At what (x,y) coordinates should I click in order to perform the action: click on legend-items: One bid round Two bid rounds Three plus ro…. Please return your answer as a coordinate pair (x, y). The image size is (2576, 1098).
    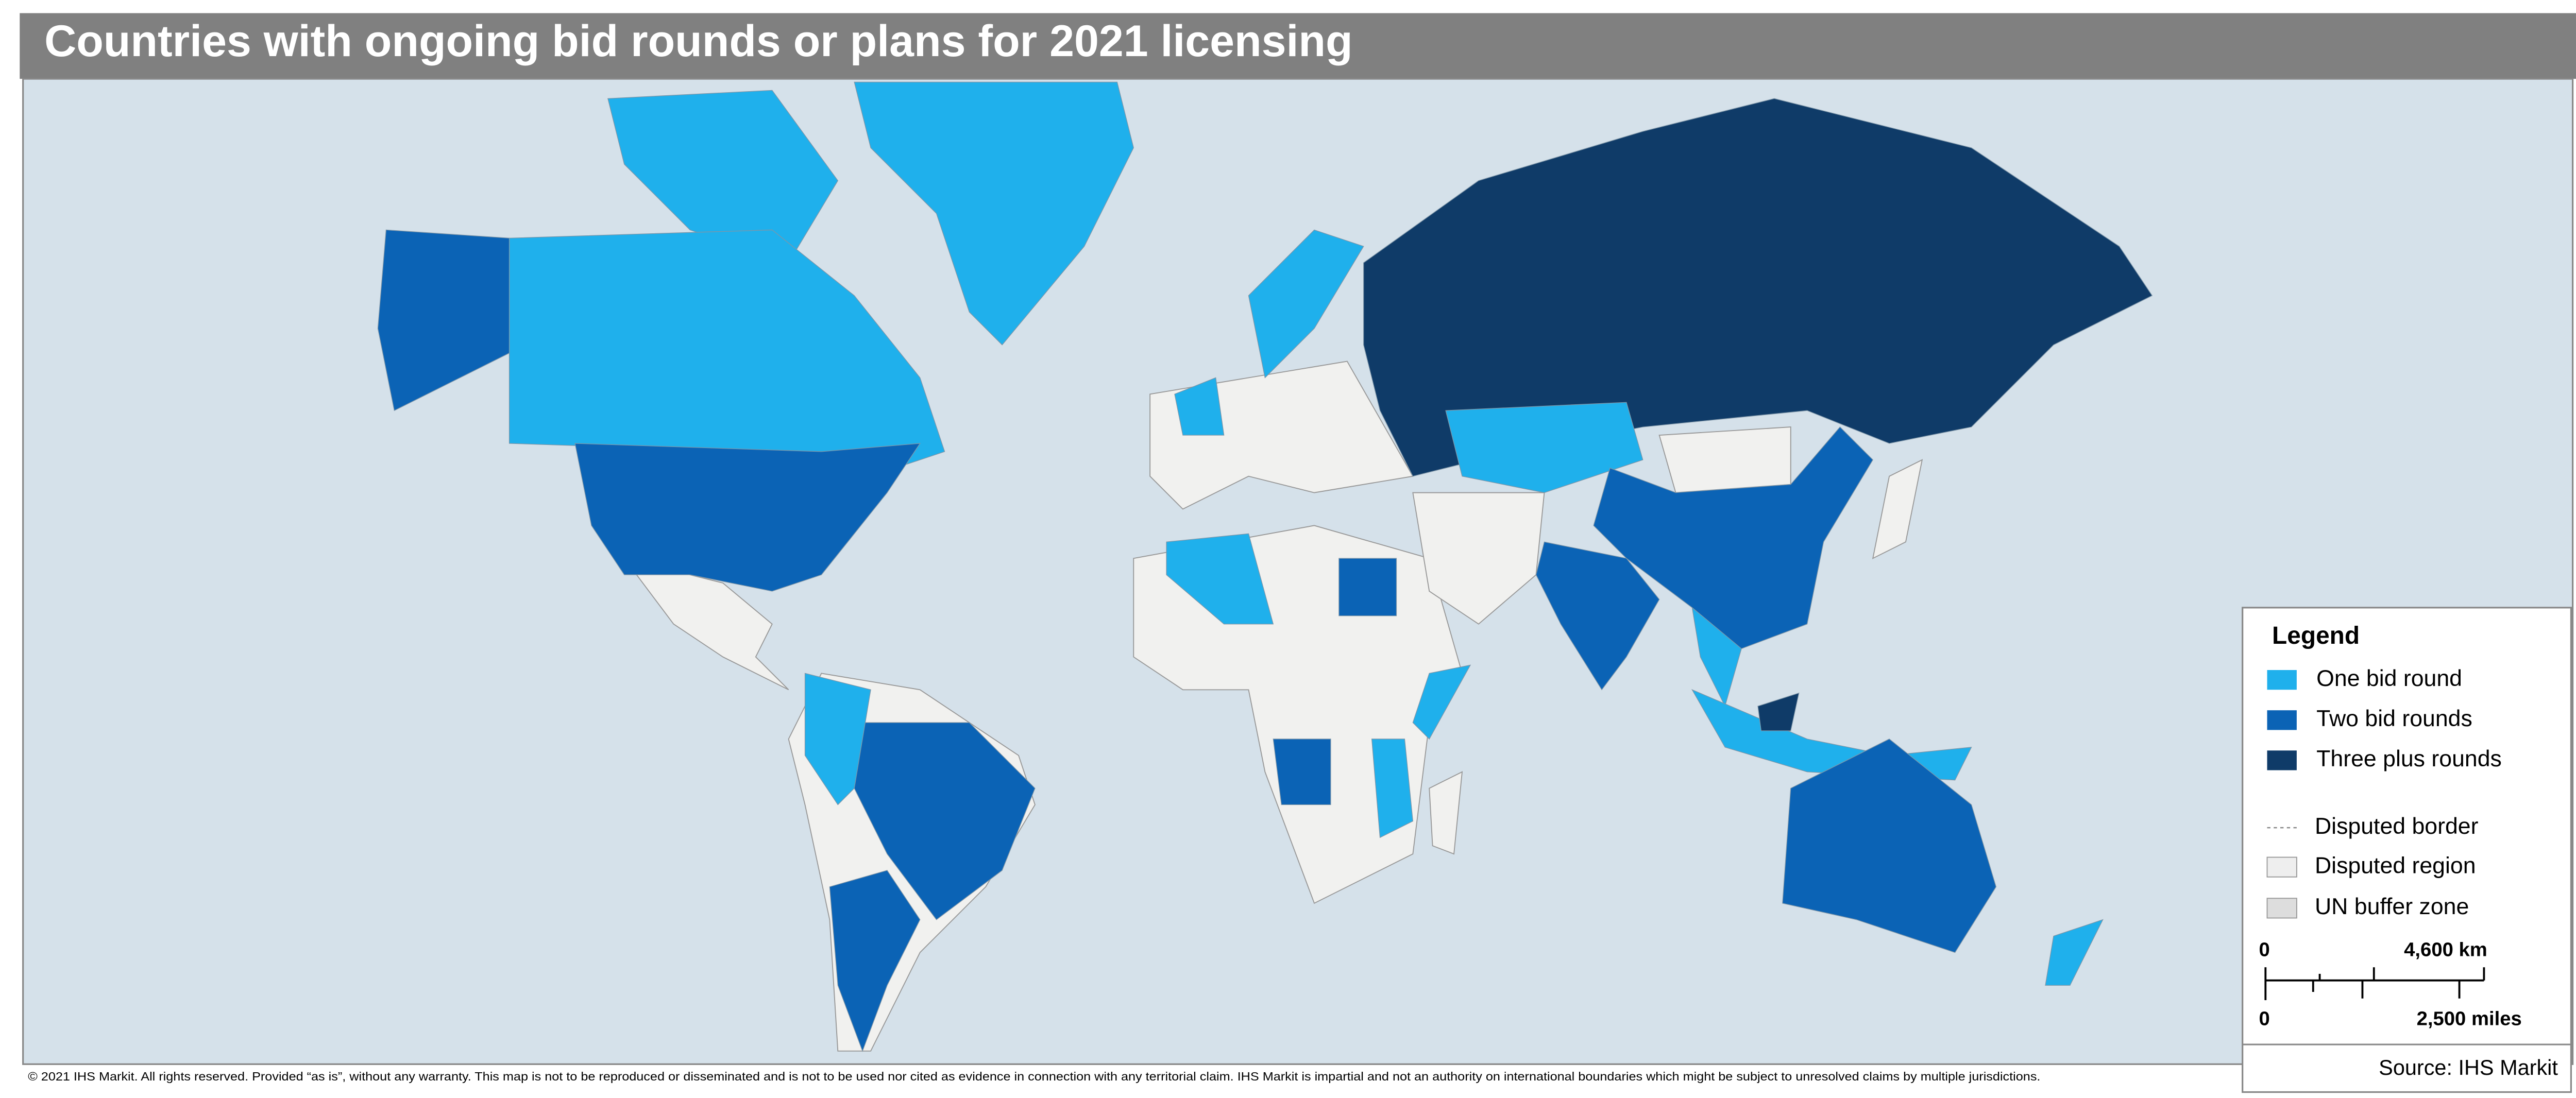
    Looking at the image, I should click on (2385, 719).